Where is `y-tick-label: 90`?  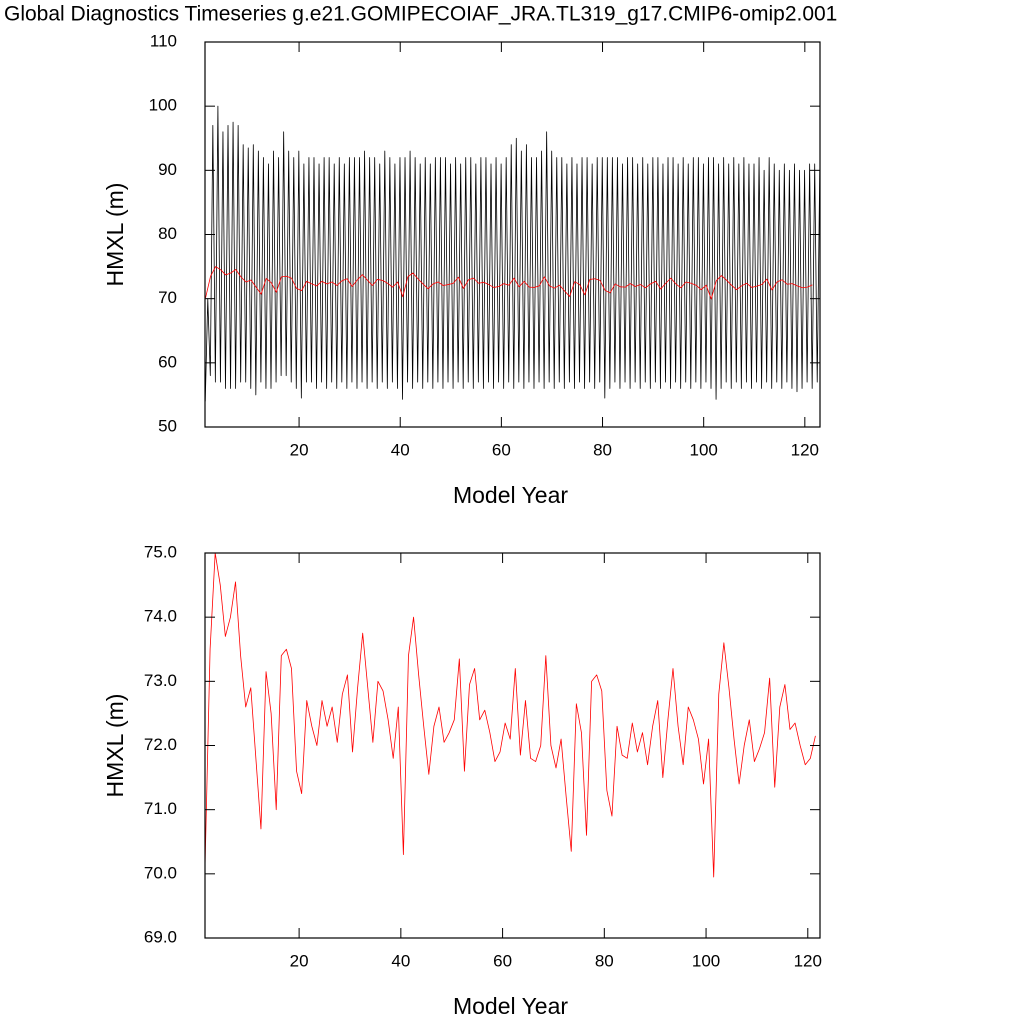
y-tick-label: 90 is located at coordinates (167, 169).